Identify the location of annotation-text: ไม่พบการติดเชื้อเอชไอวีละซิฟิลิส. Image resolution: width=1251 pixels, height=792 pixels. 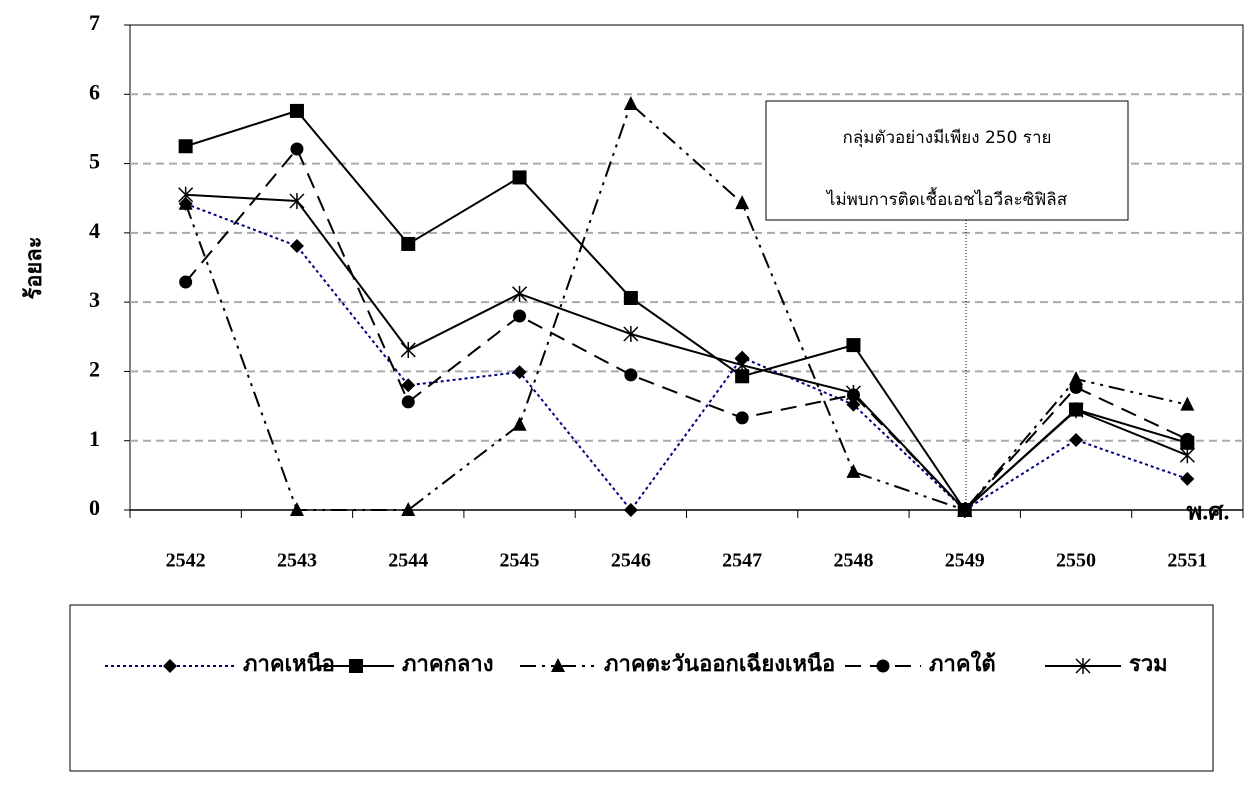
(946, 198).